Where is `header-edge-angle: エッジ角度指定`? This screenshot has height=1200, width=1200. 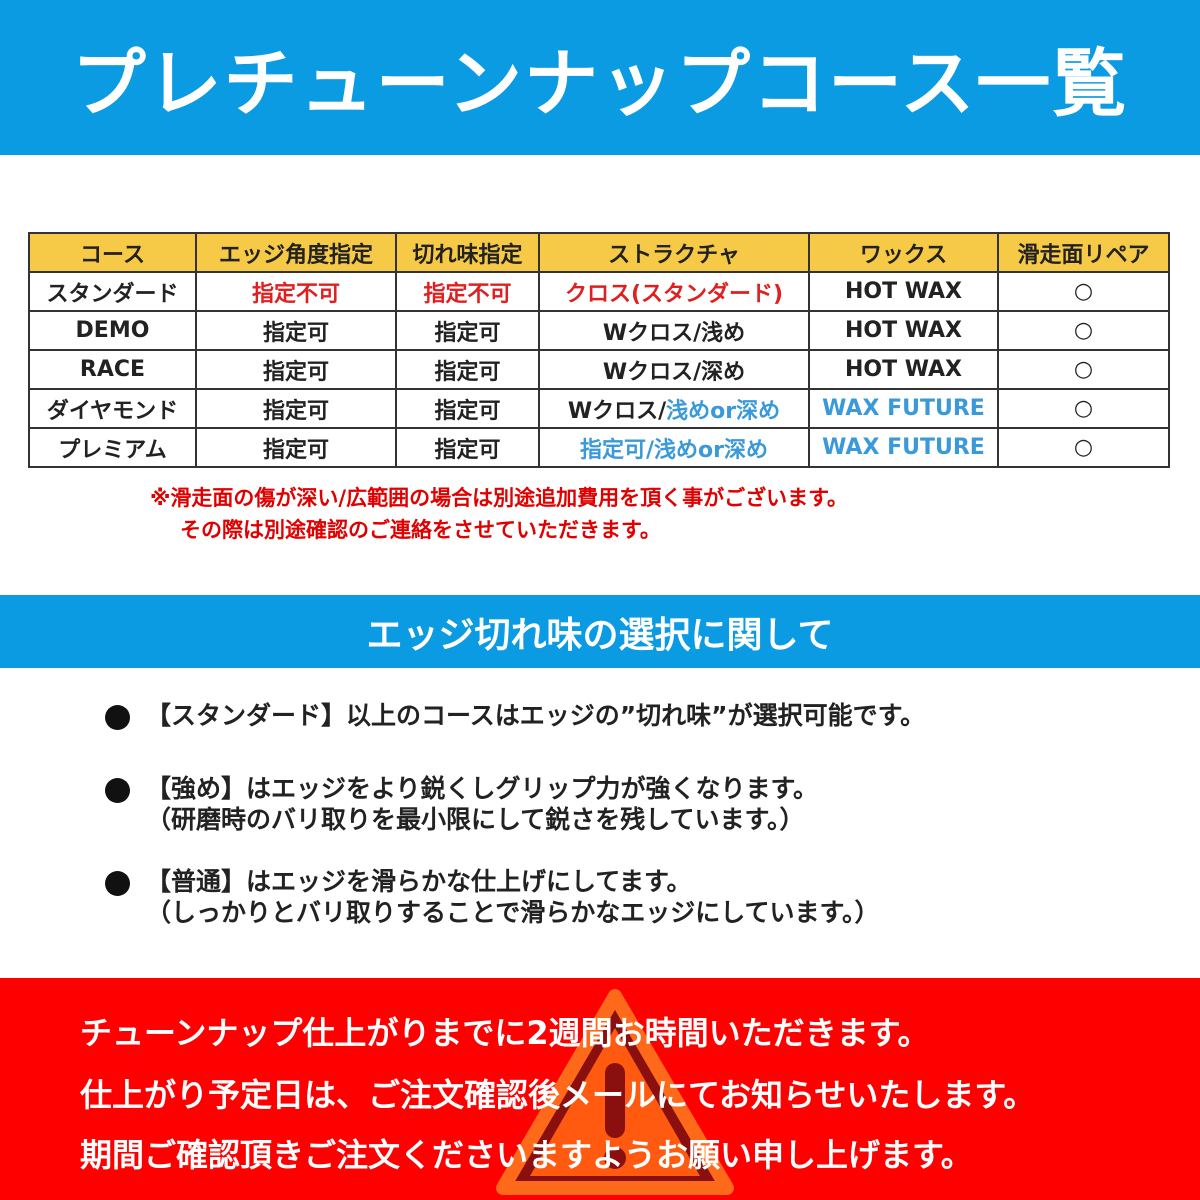
header-edge-angle: エッジ角度指定 is located at coordinates (296, 252).